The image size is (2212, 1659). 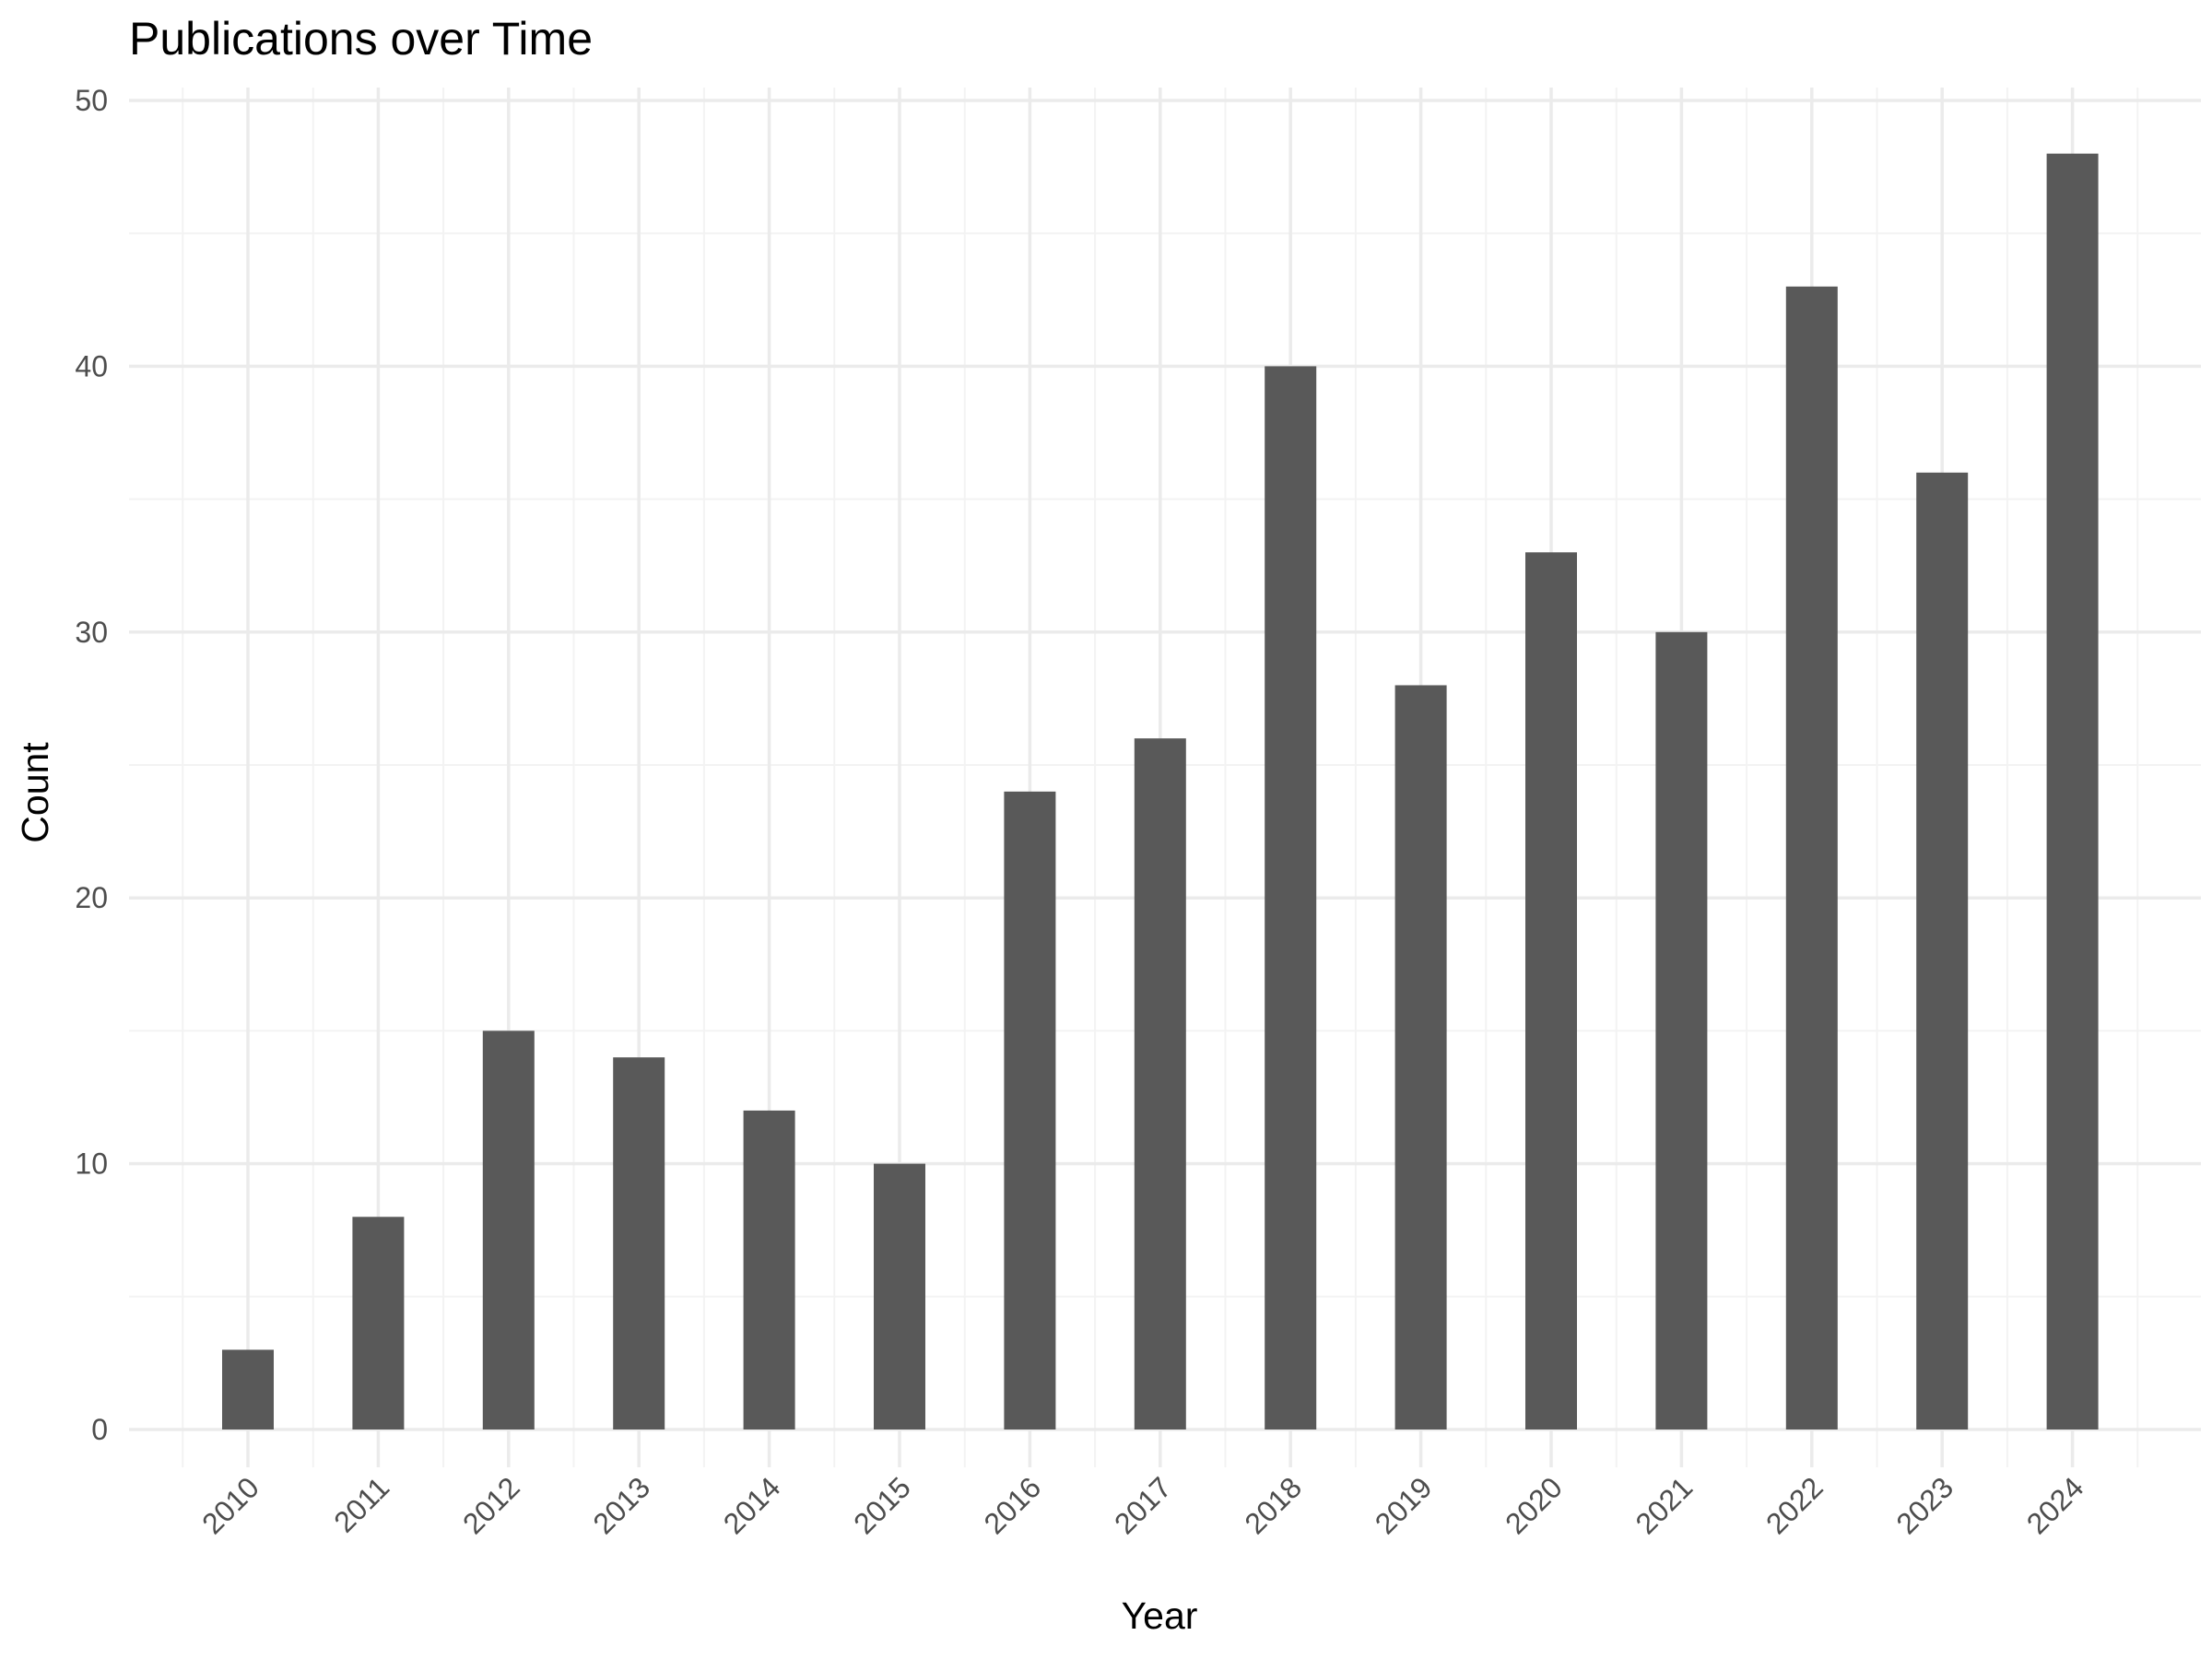 What do you see at coordinates (1030, 1110) in the screenshot?
I see `bar-2016` at bounding box center [1030, 1110].